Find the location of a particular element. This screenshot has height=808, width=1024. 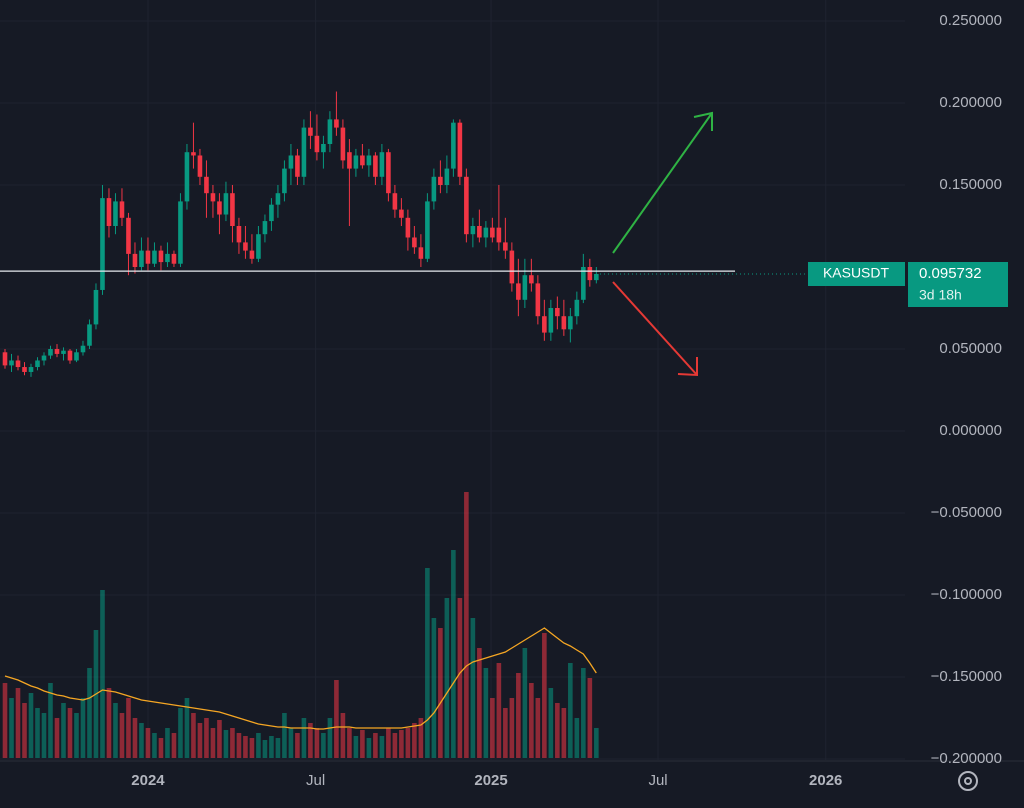

y-tick-label: 0.150000 is located at coordinates (970, 184).